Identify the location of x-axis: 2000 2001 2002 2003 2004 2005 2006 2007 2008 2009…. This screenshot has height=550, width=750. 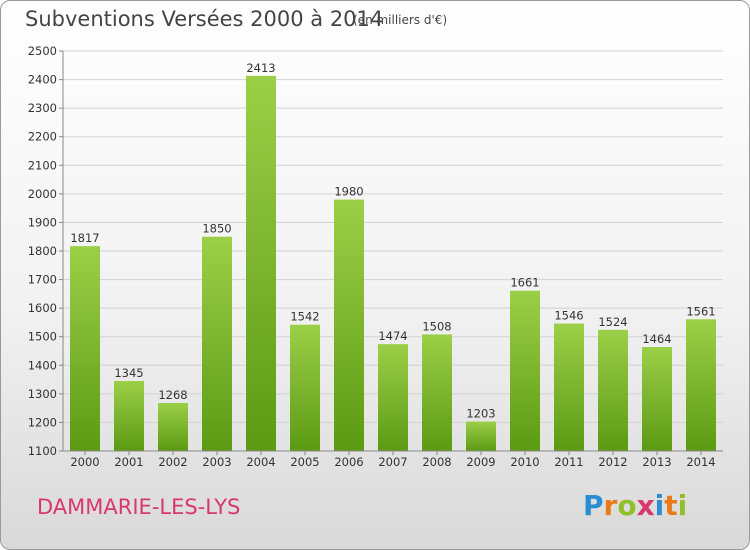
(393, 459).